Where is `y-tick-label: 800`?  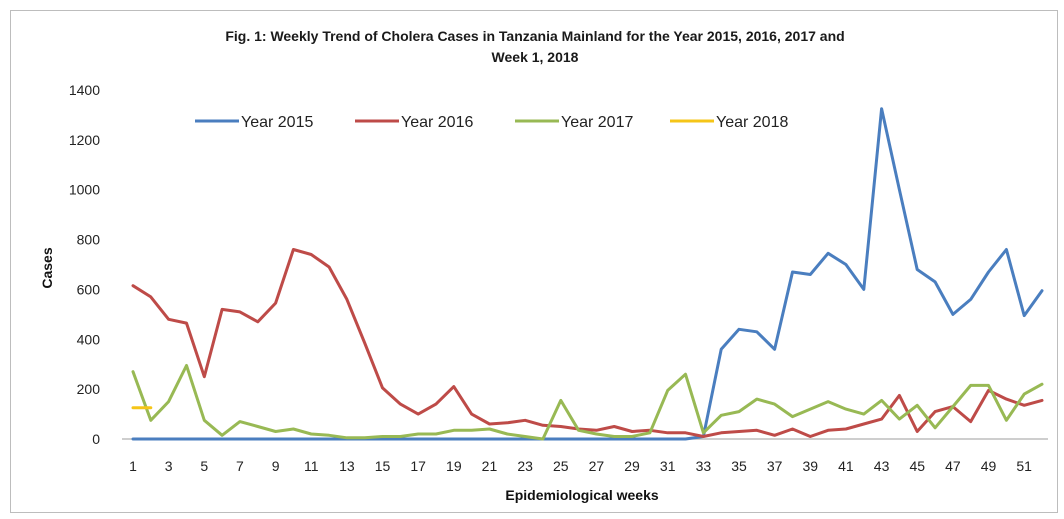 y-tick-label: 800 is located at coordinates (89, 240).